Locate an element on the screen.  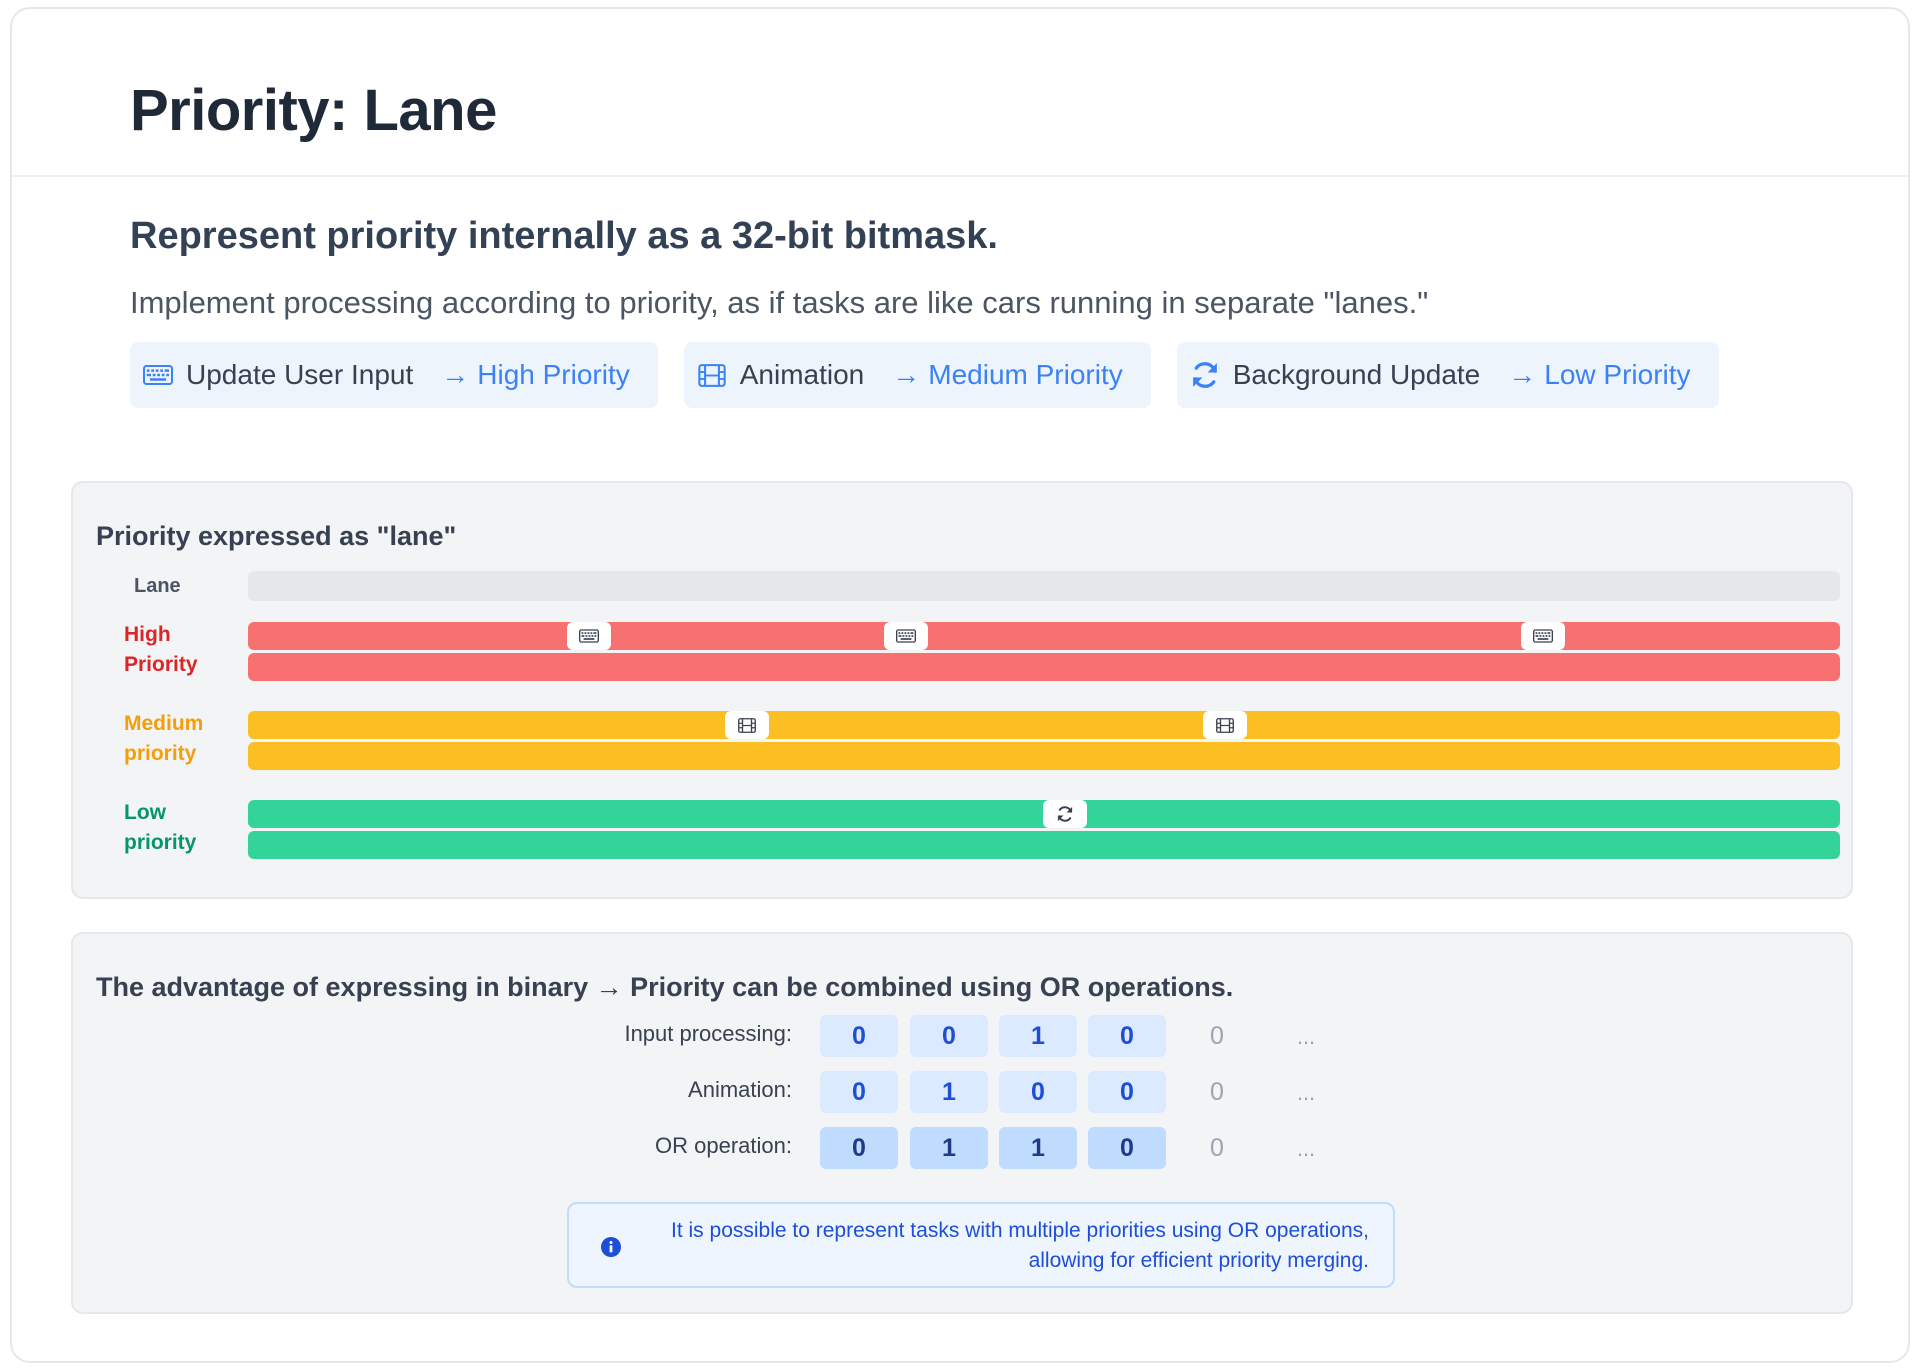
lane-high is located at coordinates (1044, 652).